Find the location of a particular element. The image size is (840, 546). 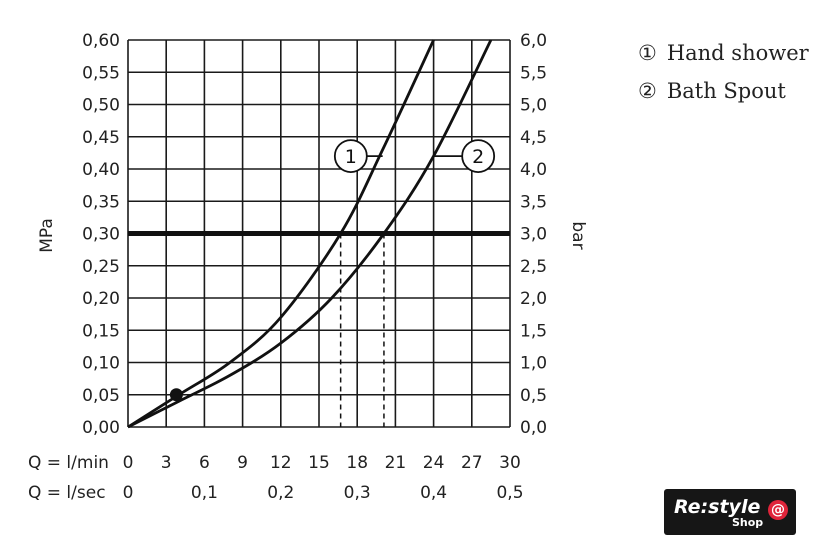

right-axis-tick-label: 2,5 is located at coordinates (533, 267).